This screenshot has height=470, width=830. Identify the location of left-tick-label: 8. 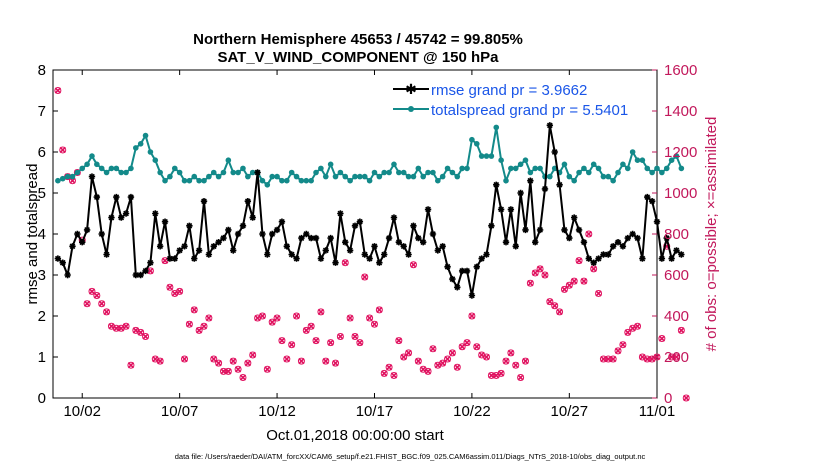
(42, 70).